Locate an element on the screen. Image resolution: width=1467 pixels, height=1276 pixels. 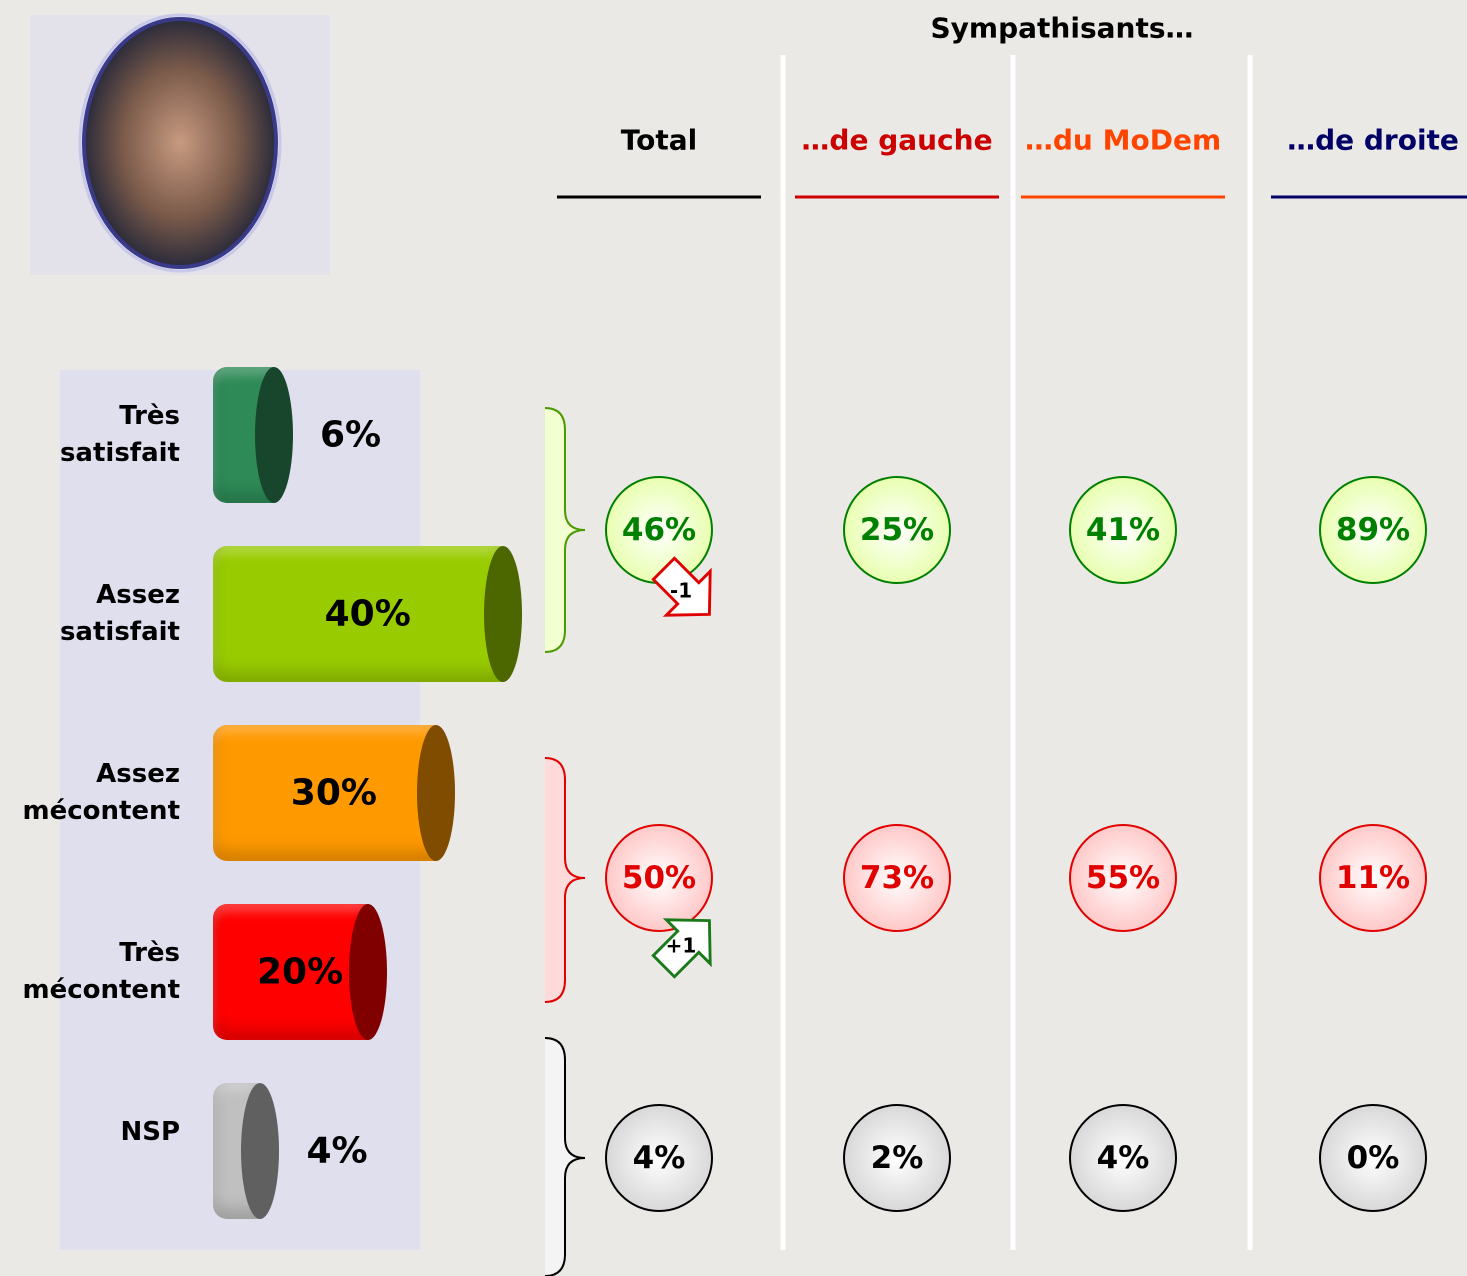
category-label: Assez mécontent is located at coordinates (101, 792).